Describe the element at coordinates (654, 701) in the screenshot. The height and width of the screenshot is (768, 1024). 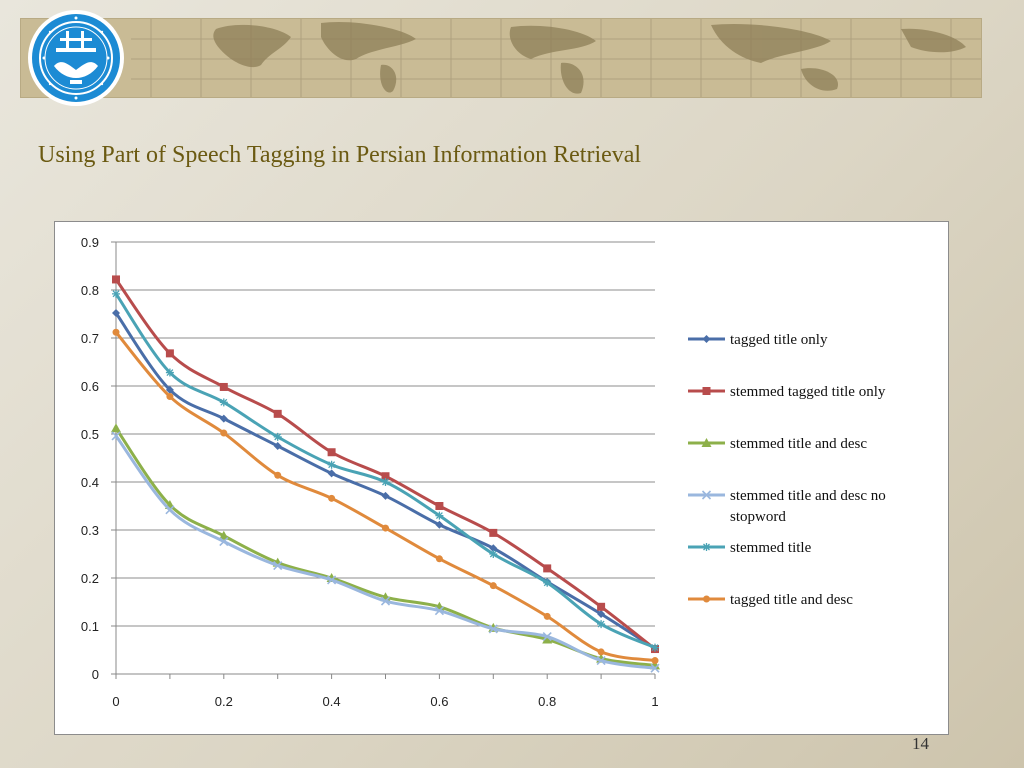
I see `x-tick-label: 1` at that location.